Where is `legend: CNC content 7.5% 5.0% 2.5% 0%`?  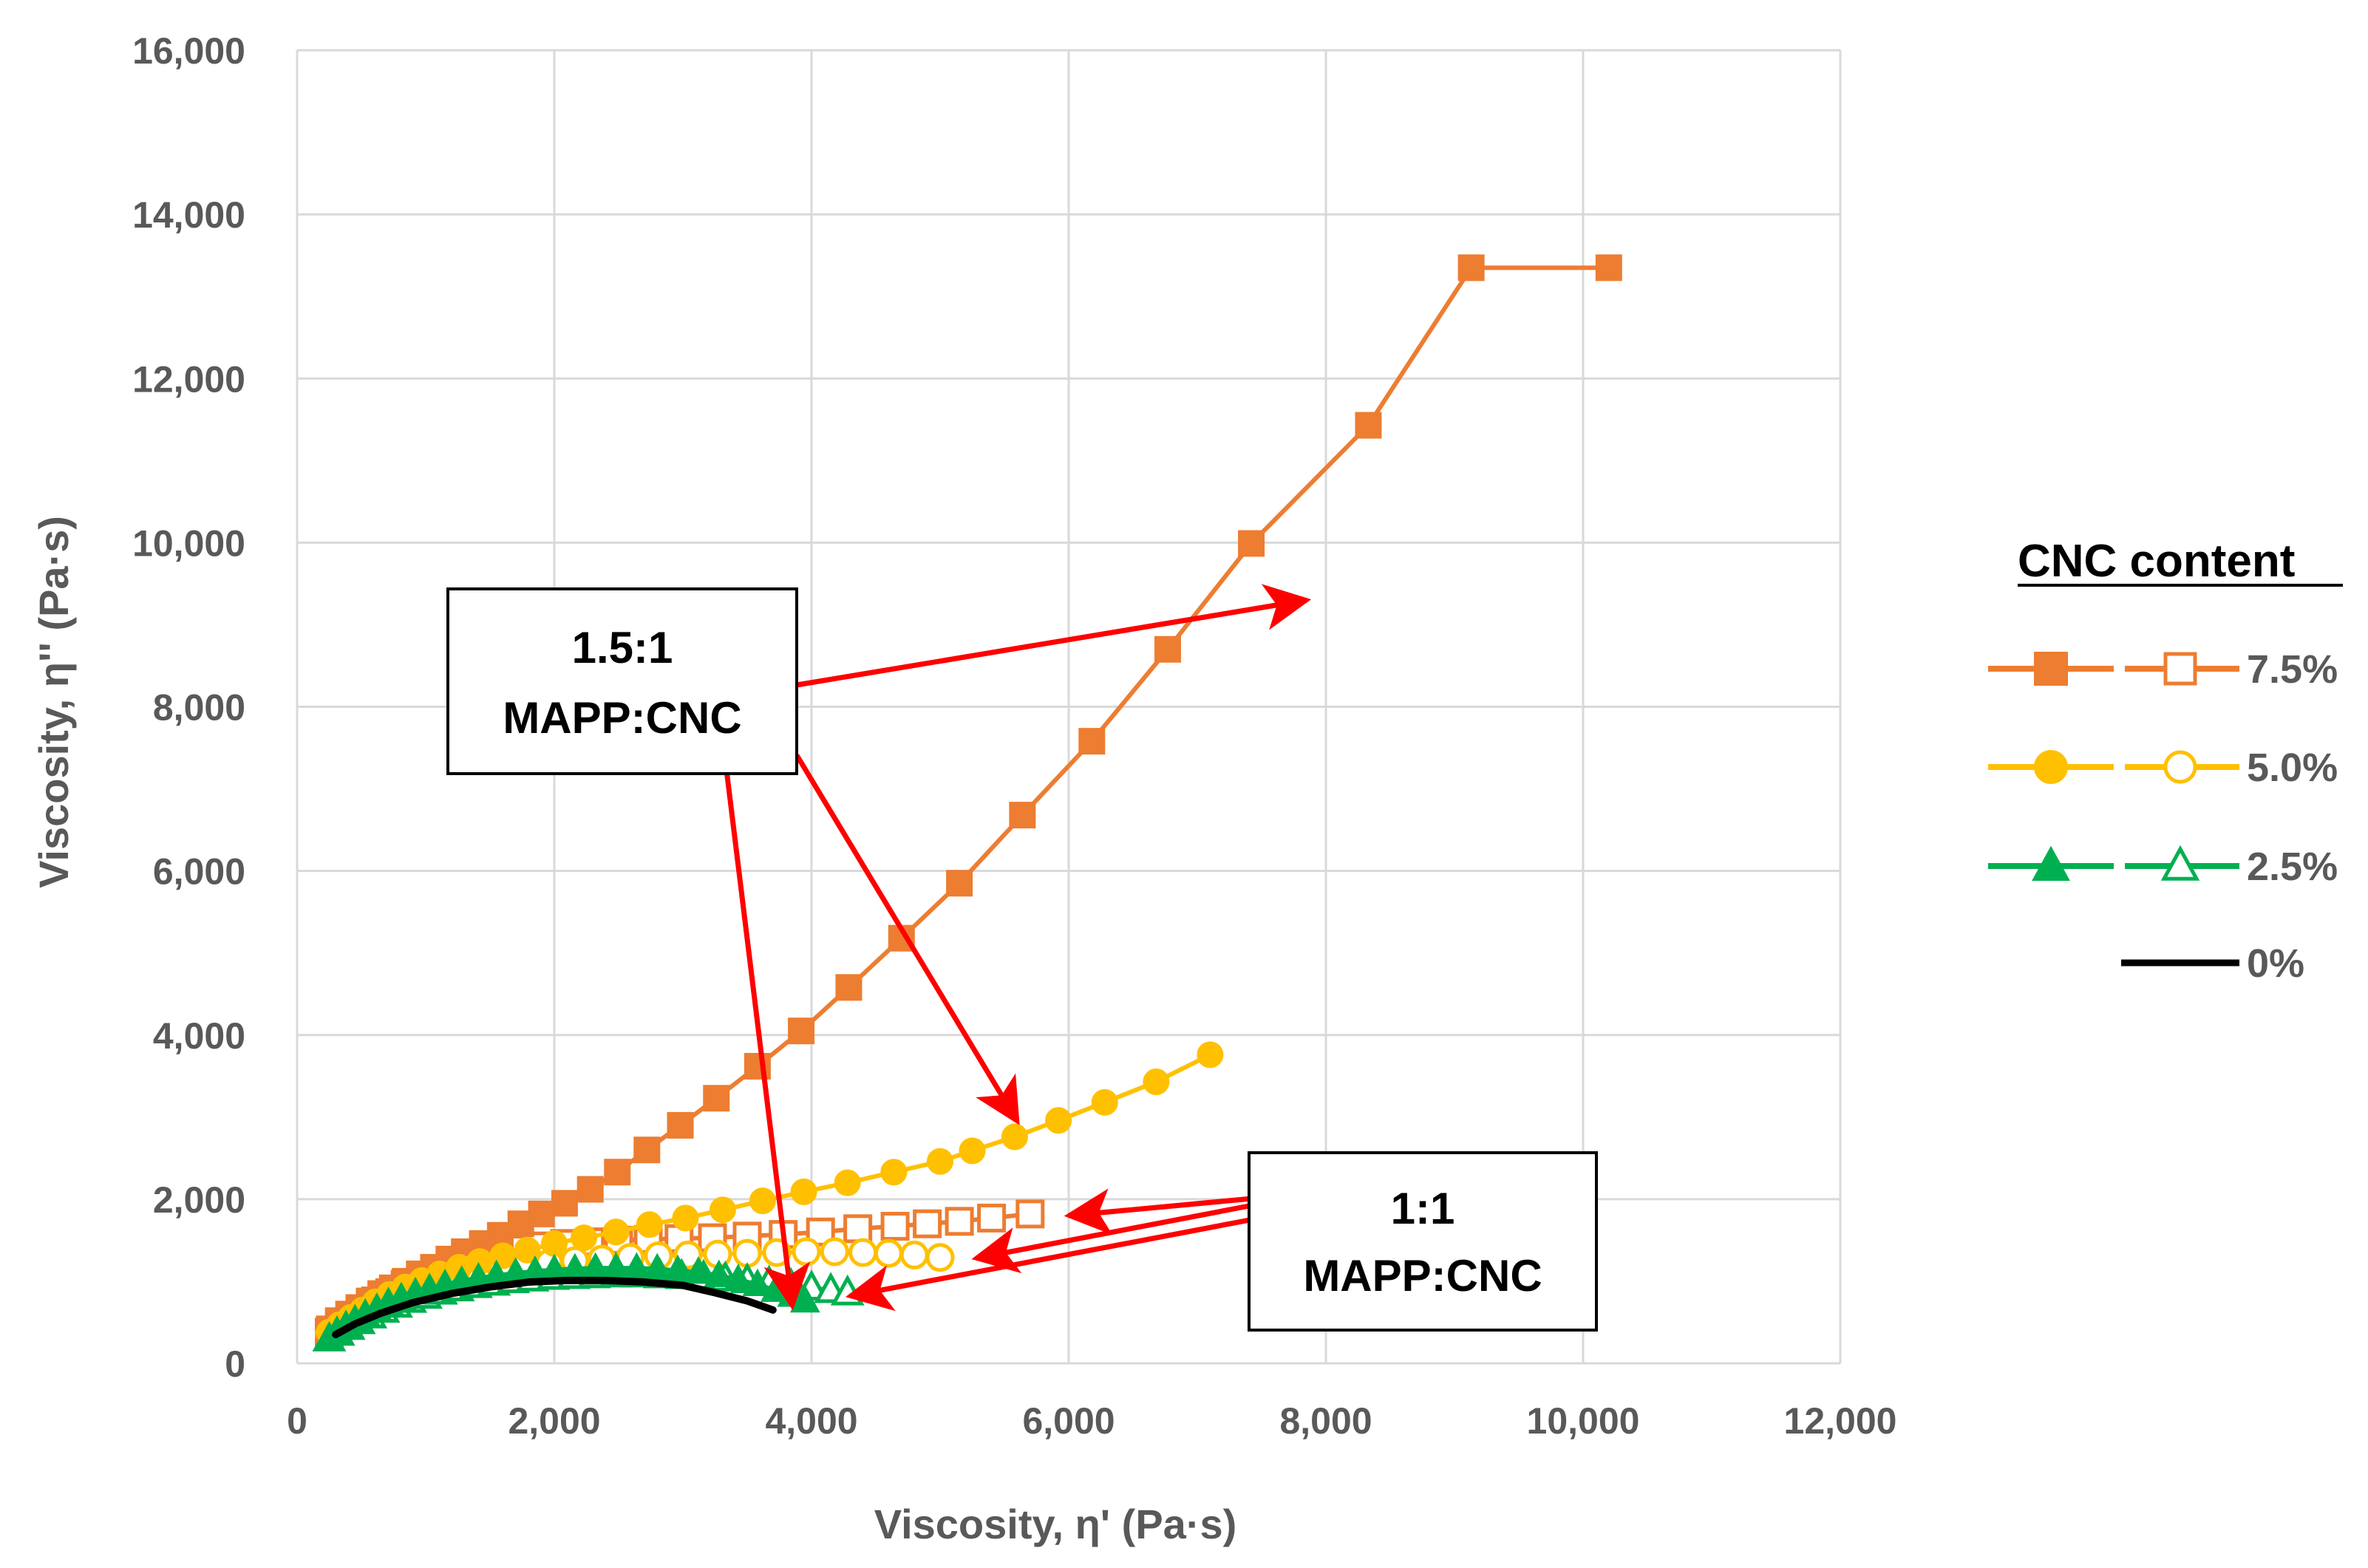 legend: CNC content 7.5% 5.0% 2.5% 0% is located at coordinates (2165, 761).